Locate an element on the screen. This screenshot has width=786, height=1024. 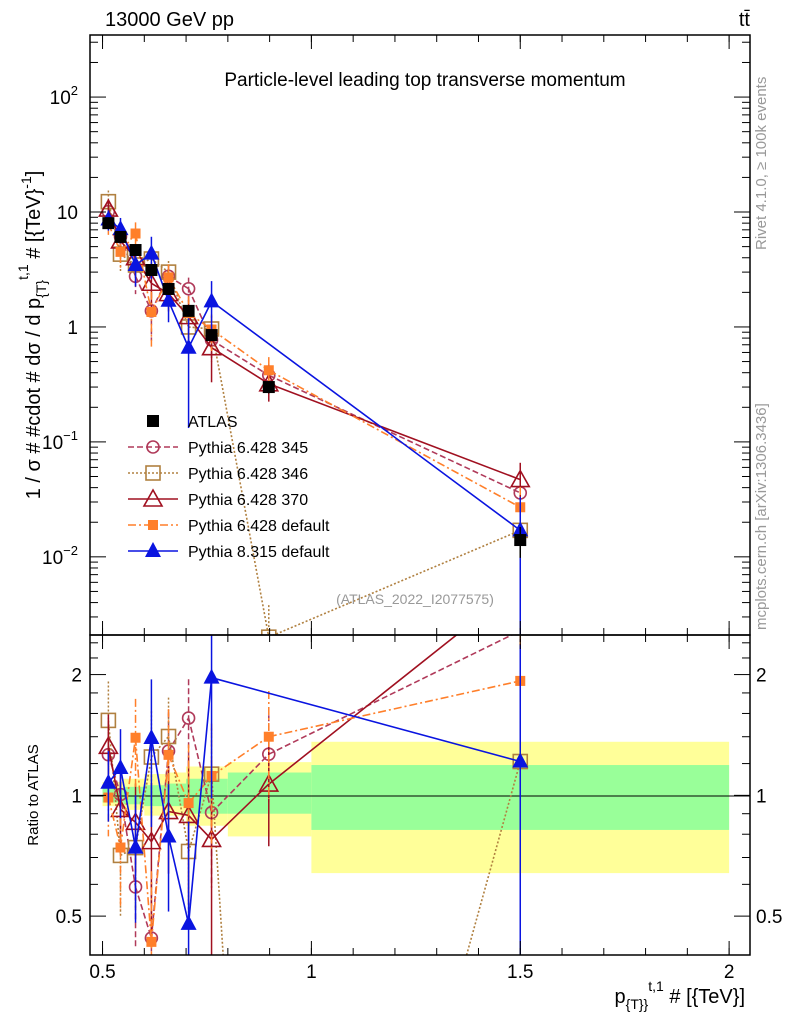
series-1-main-point is located at coordinates (268, 632).